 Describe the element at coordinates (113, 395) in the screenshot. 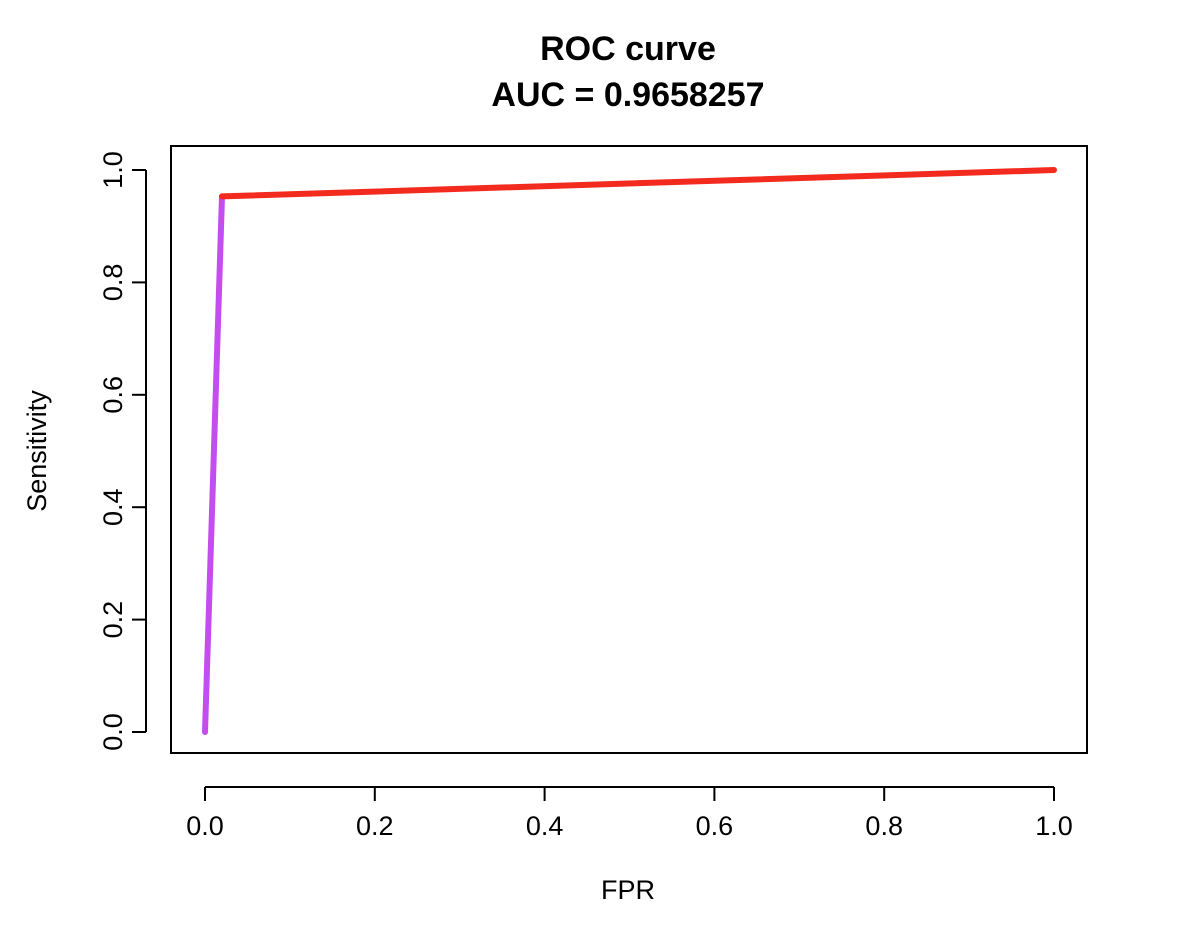

I see `y-tick-label: 0.6` at that location.